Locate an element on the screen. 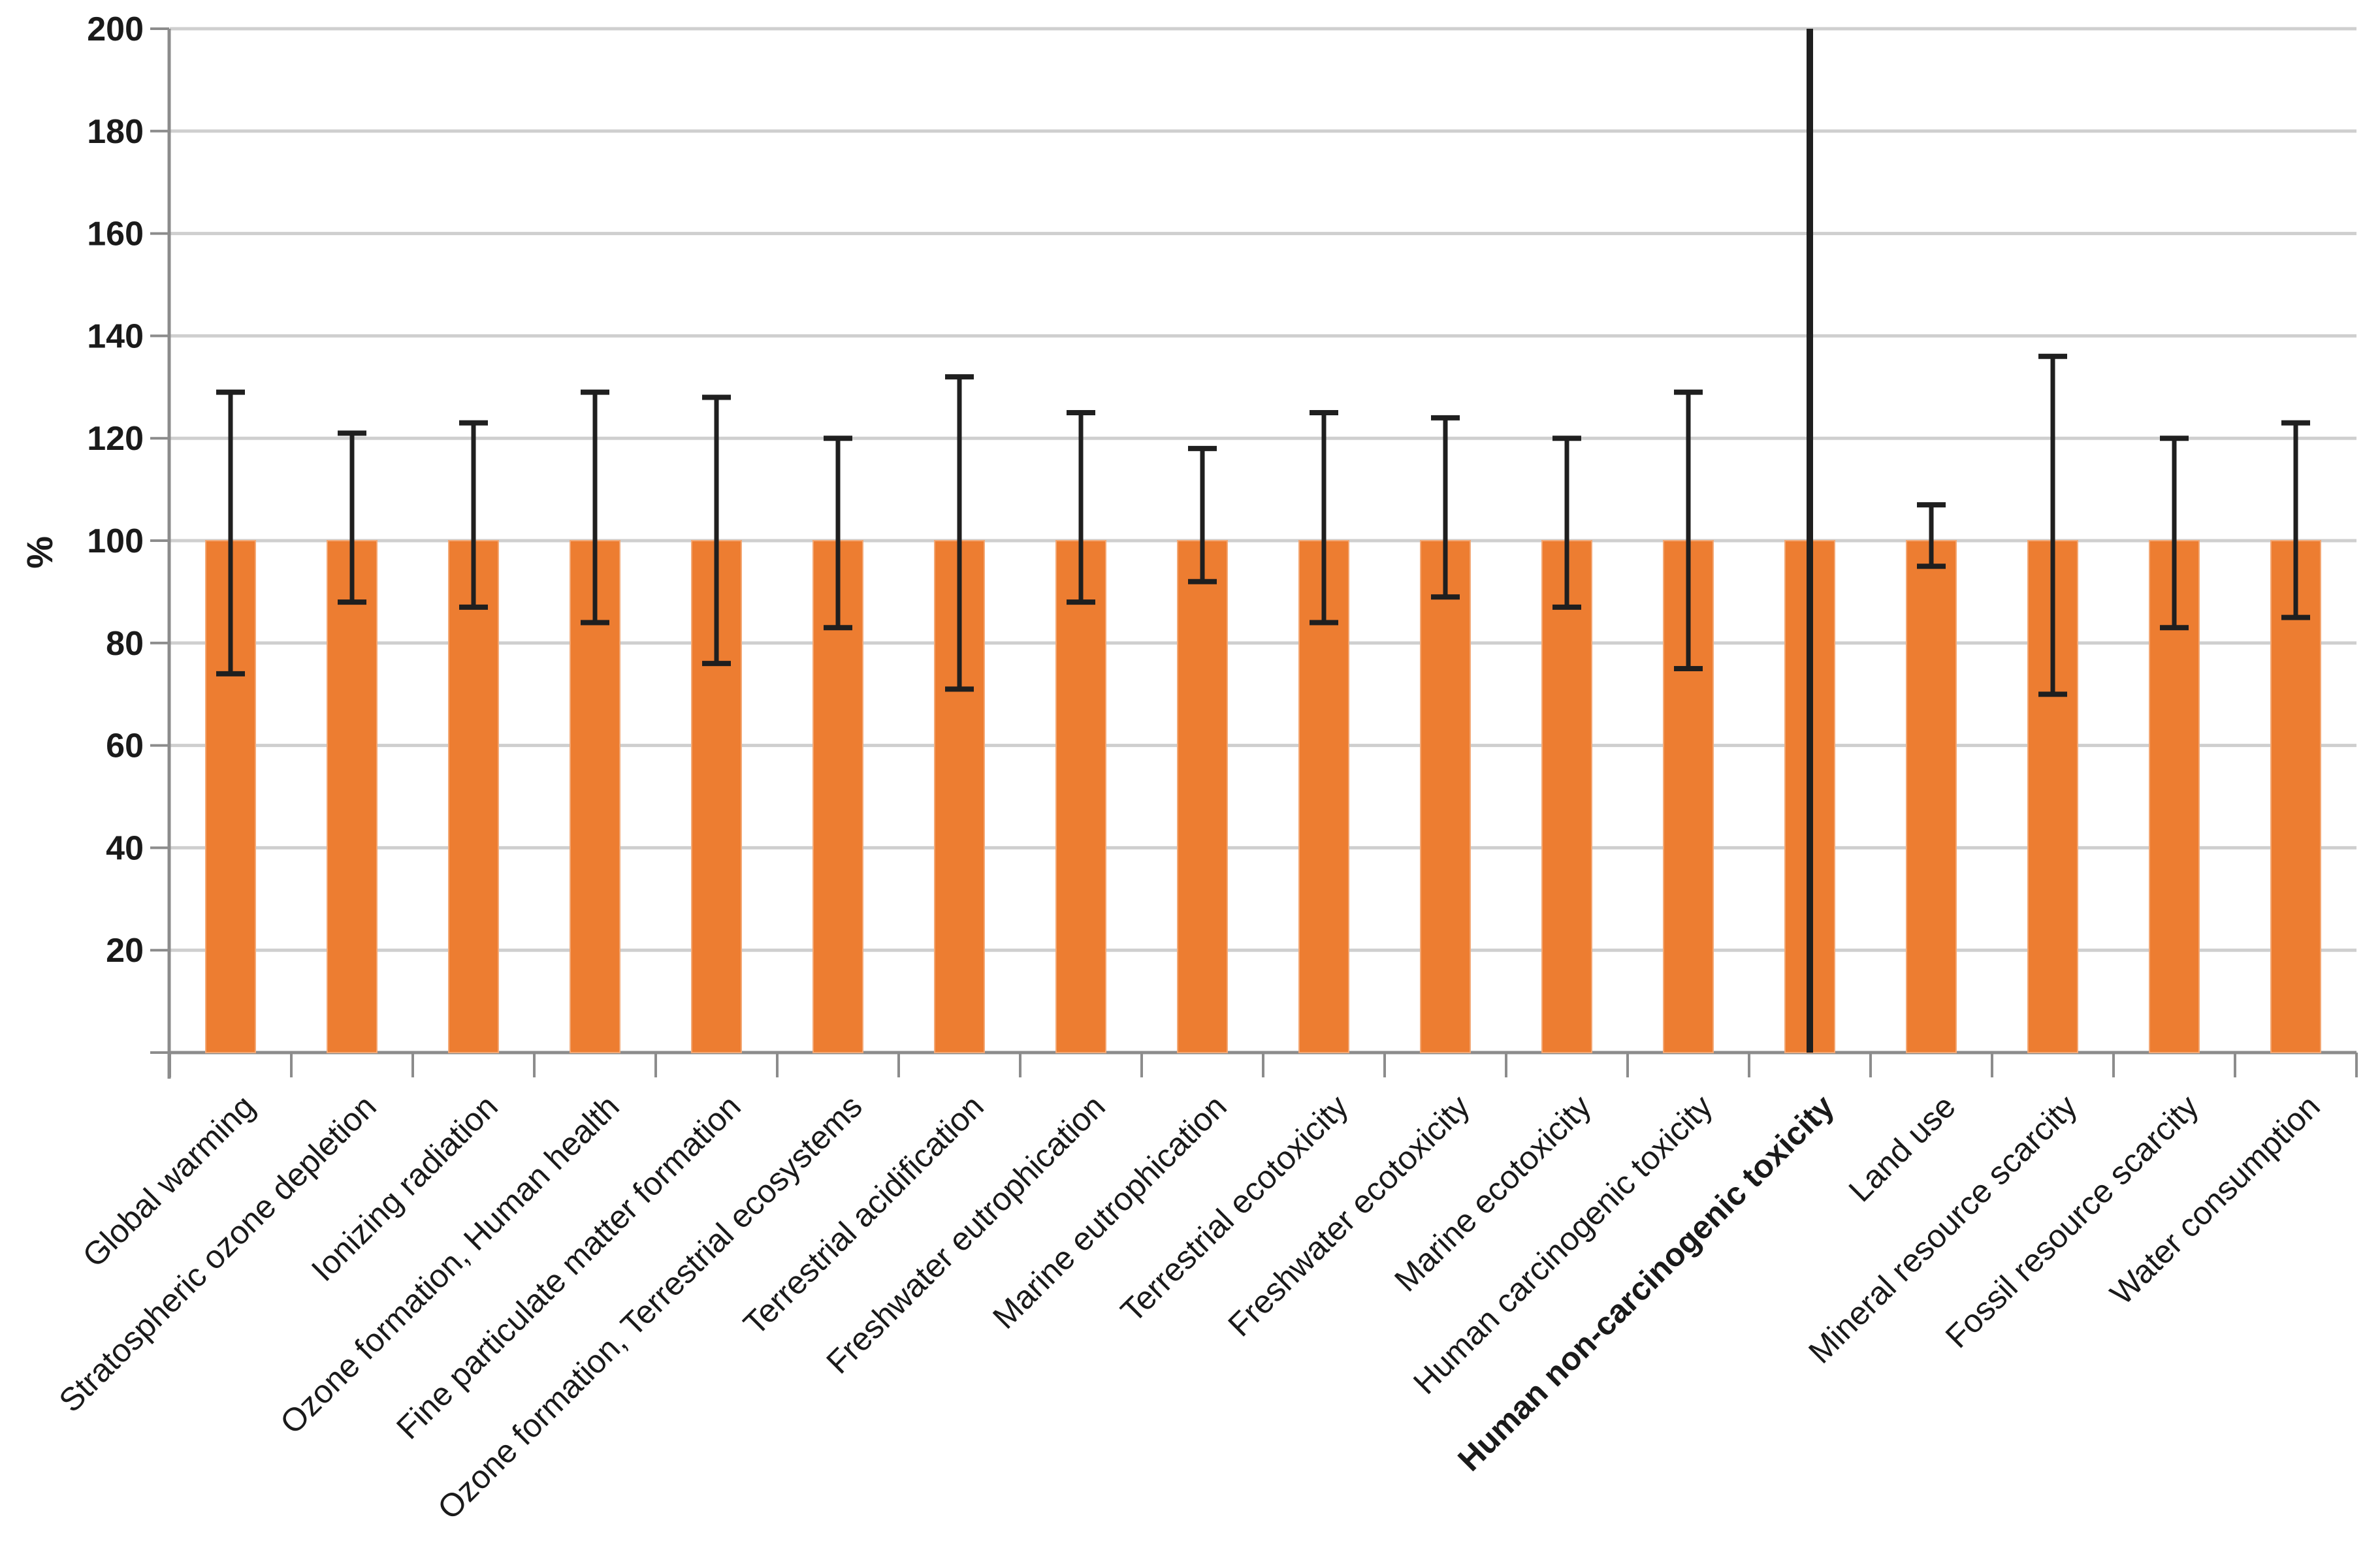 This screenshot has width=2380, height=1556. x-category-label: Freshwater ecotoxicity is located at coordinates (1348, 1215).